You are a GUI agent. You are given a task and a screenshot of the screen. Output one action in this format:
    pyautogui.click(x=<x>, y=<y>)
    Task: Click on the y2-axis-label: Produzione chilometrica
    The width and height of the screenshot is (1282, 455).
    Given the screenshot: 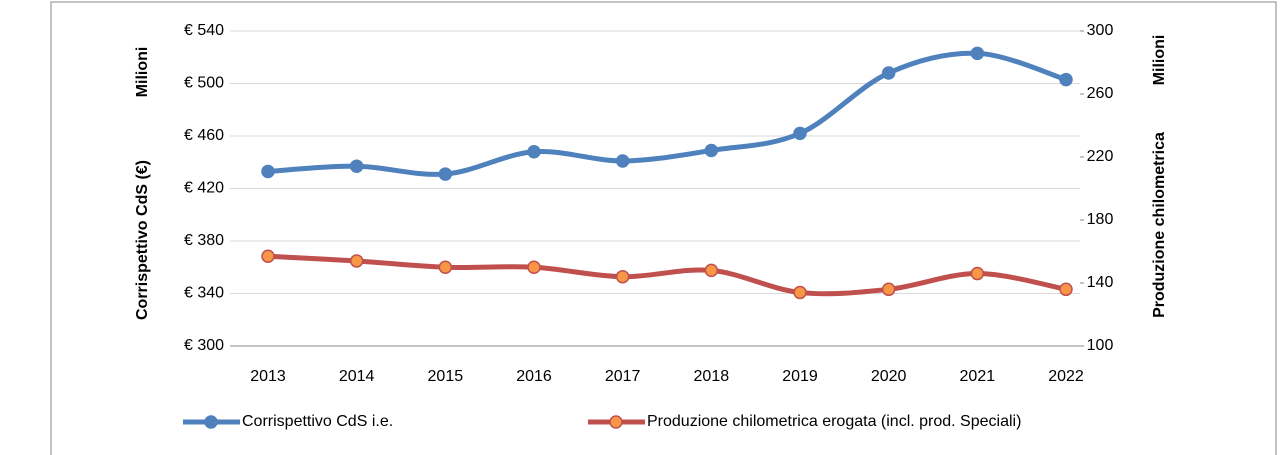 What is the action you would take?
    pyautogui.click(x=1159, y=225)
    